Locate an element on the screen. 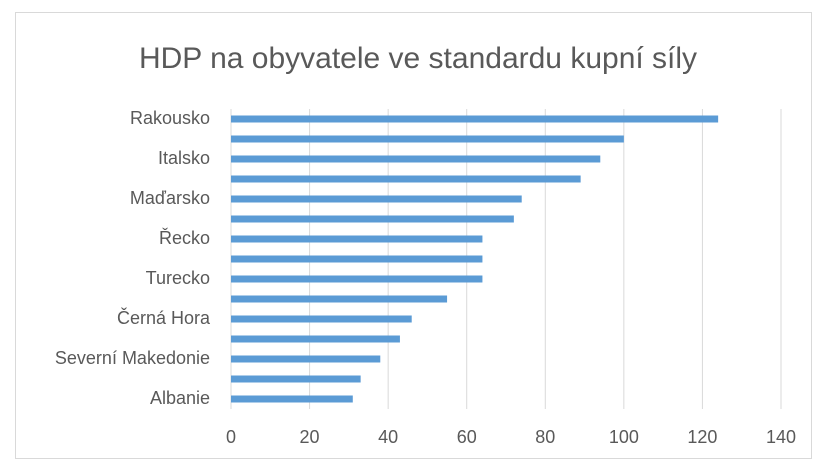 This screenshot has height=459, width=815. x-tick-label: 20 is located at coordinates (310, 437).